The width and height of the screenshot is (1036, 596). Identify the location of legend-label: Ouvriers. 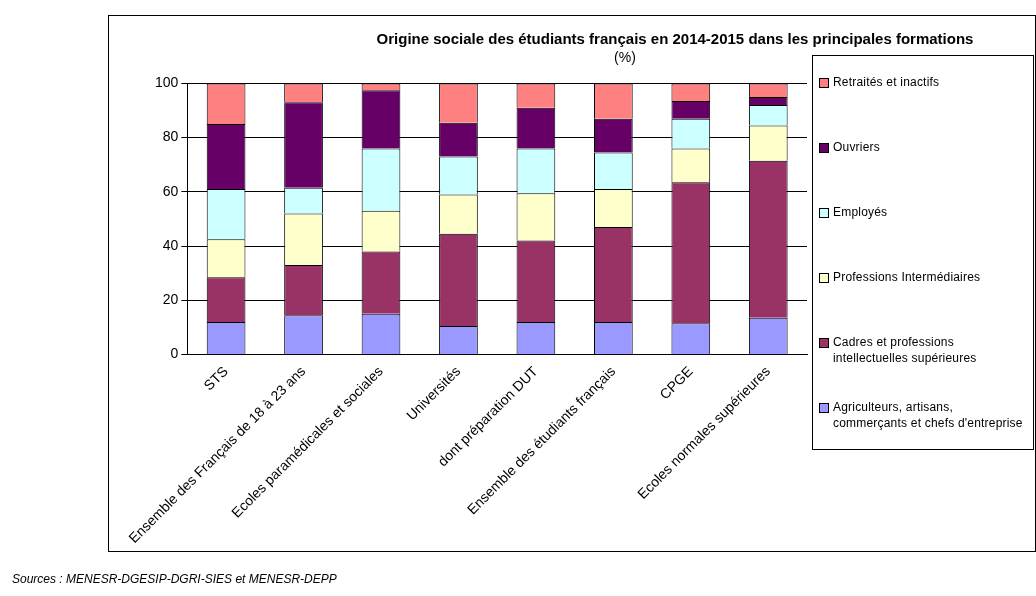
(857, 147).